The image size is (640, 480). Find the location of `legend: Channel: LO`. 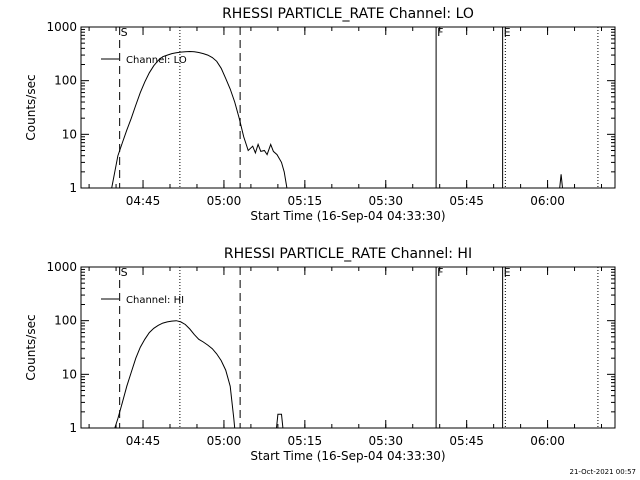

legend: Channel: LO is located at coordinates (144, 60).